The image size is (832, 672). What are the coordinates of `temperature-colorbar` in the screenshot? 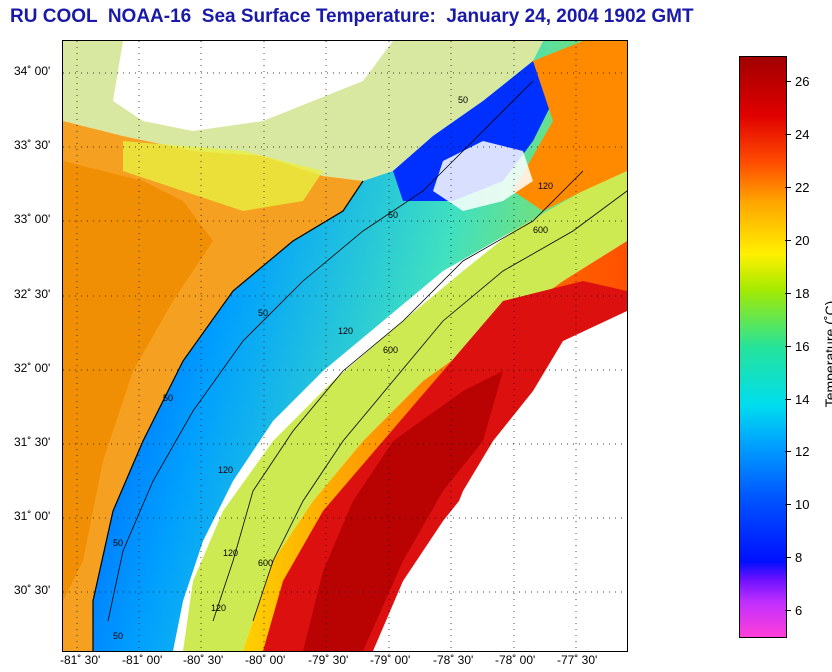 It's located at (763, 347).